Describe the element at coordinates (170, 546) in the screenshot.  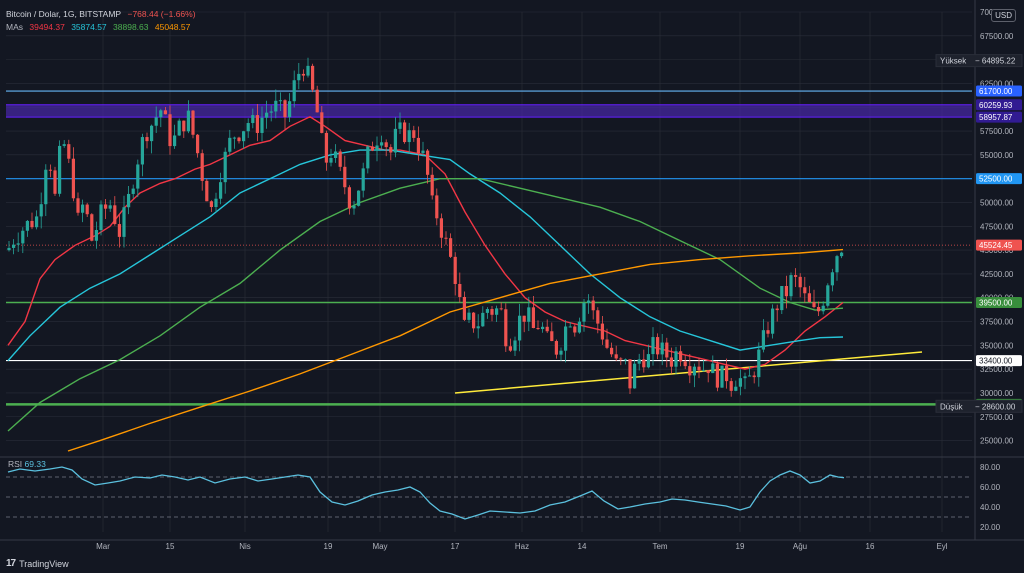
I see `x-tick-label: 15` at that location.